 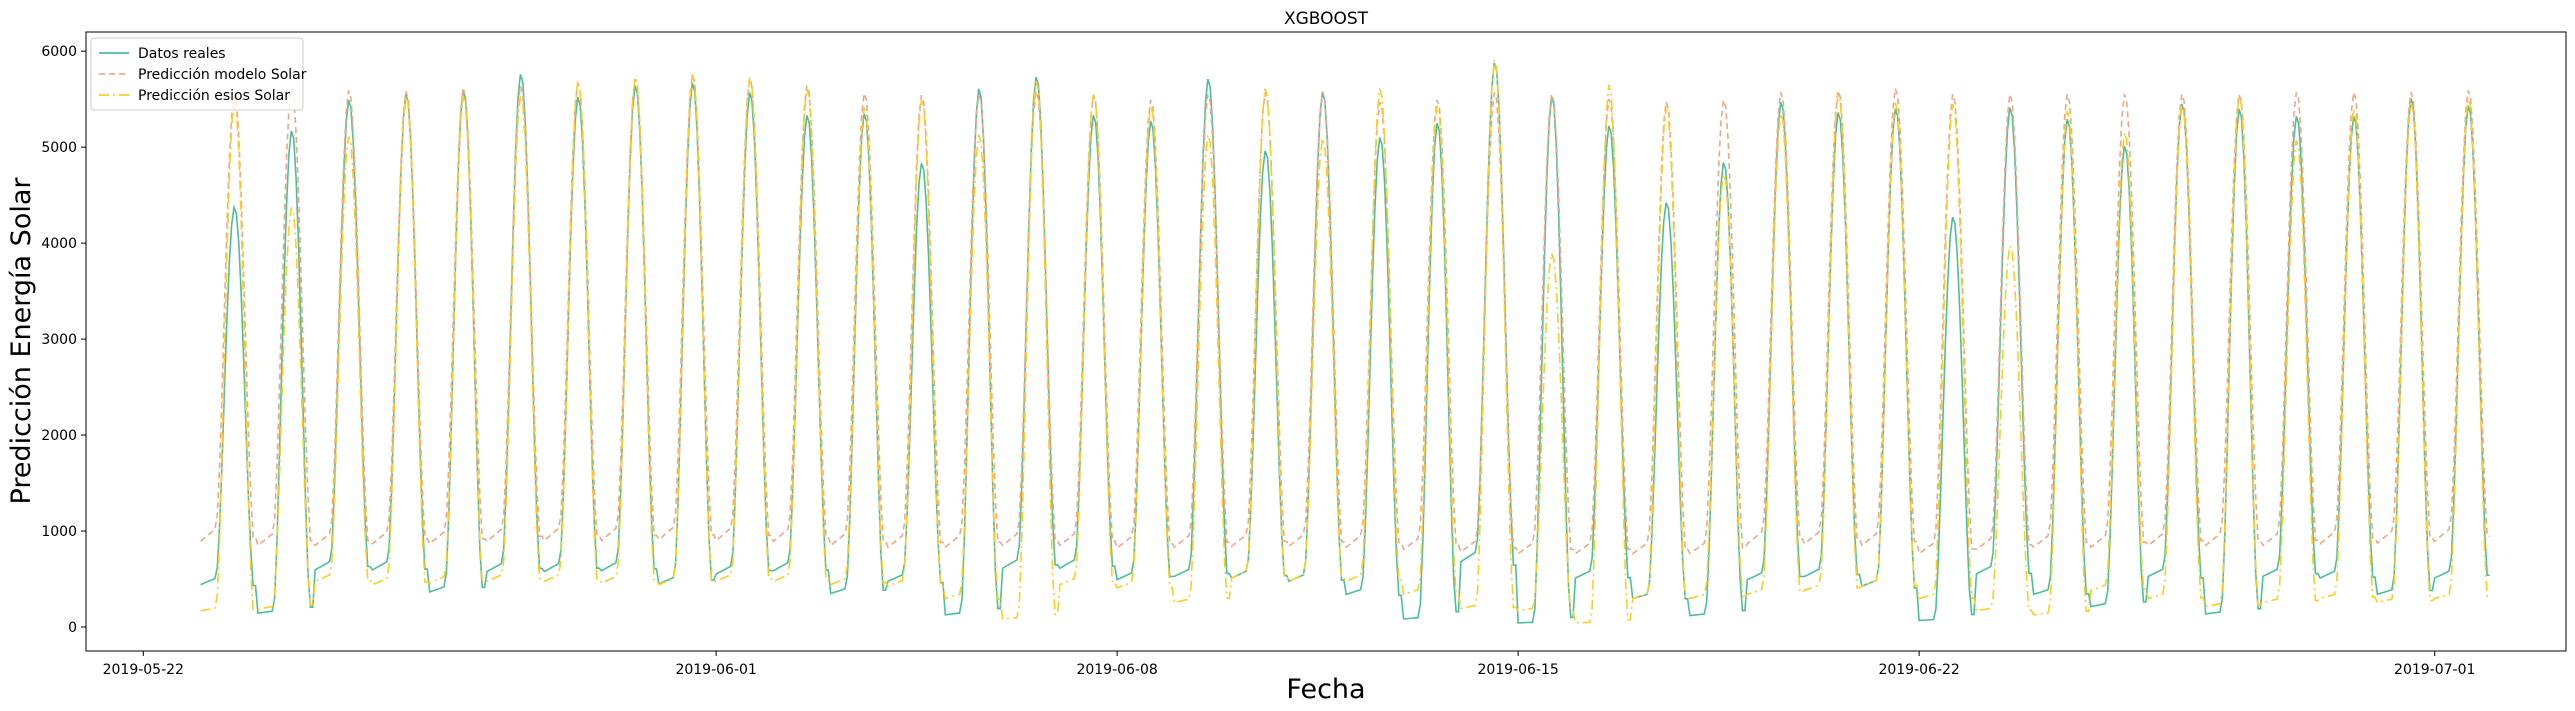 I want to click on y-tick-label: 1000, so click(x=59, y=532).